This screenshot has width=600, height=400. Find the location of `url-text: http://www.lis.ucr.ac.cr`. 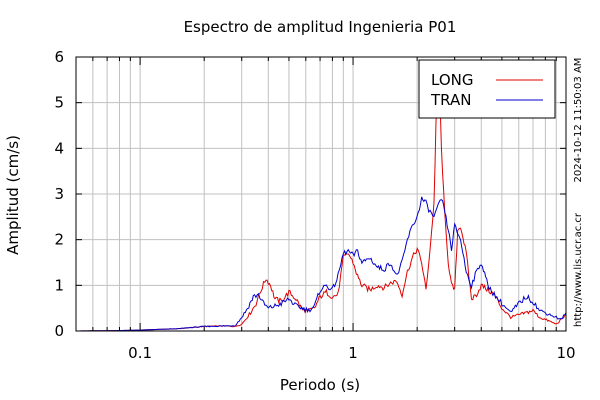

url-text: http://www.lis.ucr.ac.cr is located at coordinates (578, 269).